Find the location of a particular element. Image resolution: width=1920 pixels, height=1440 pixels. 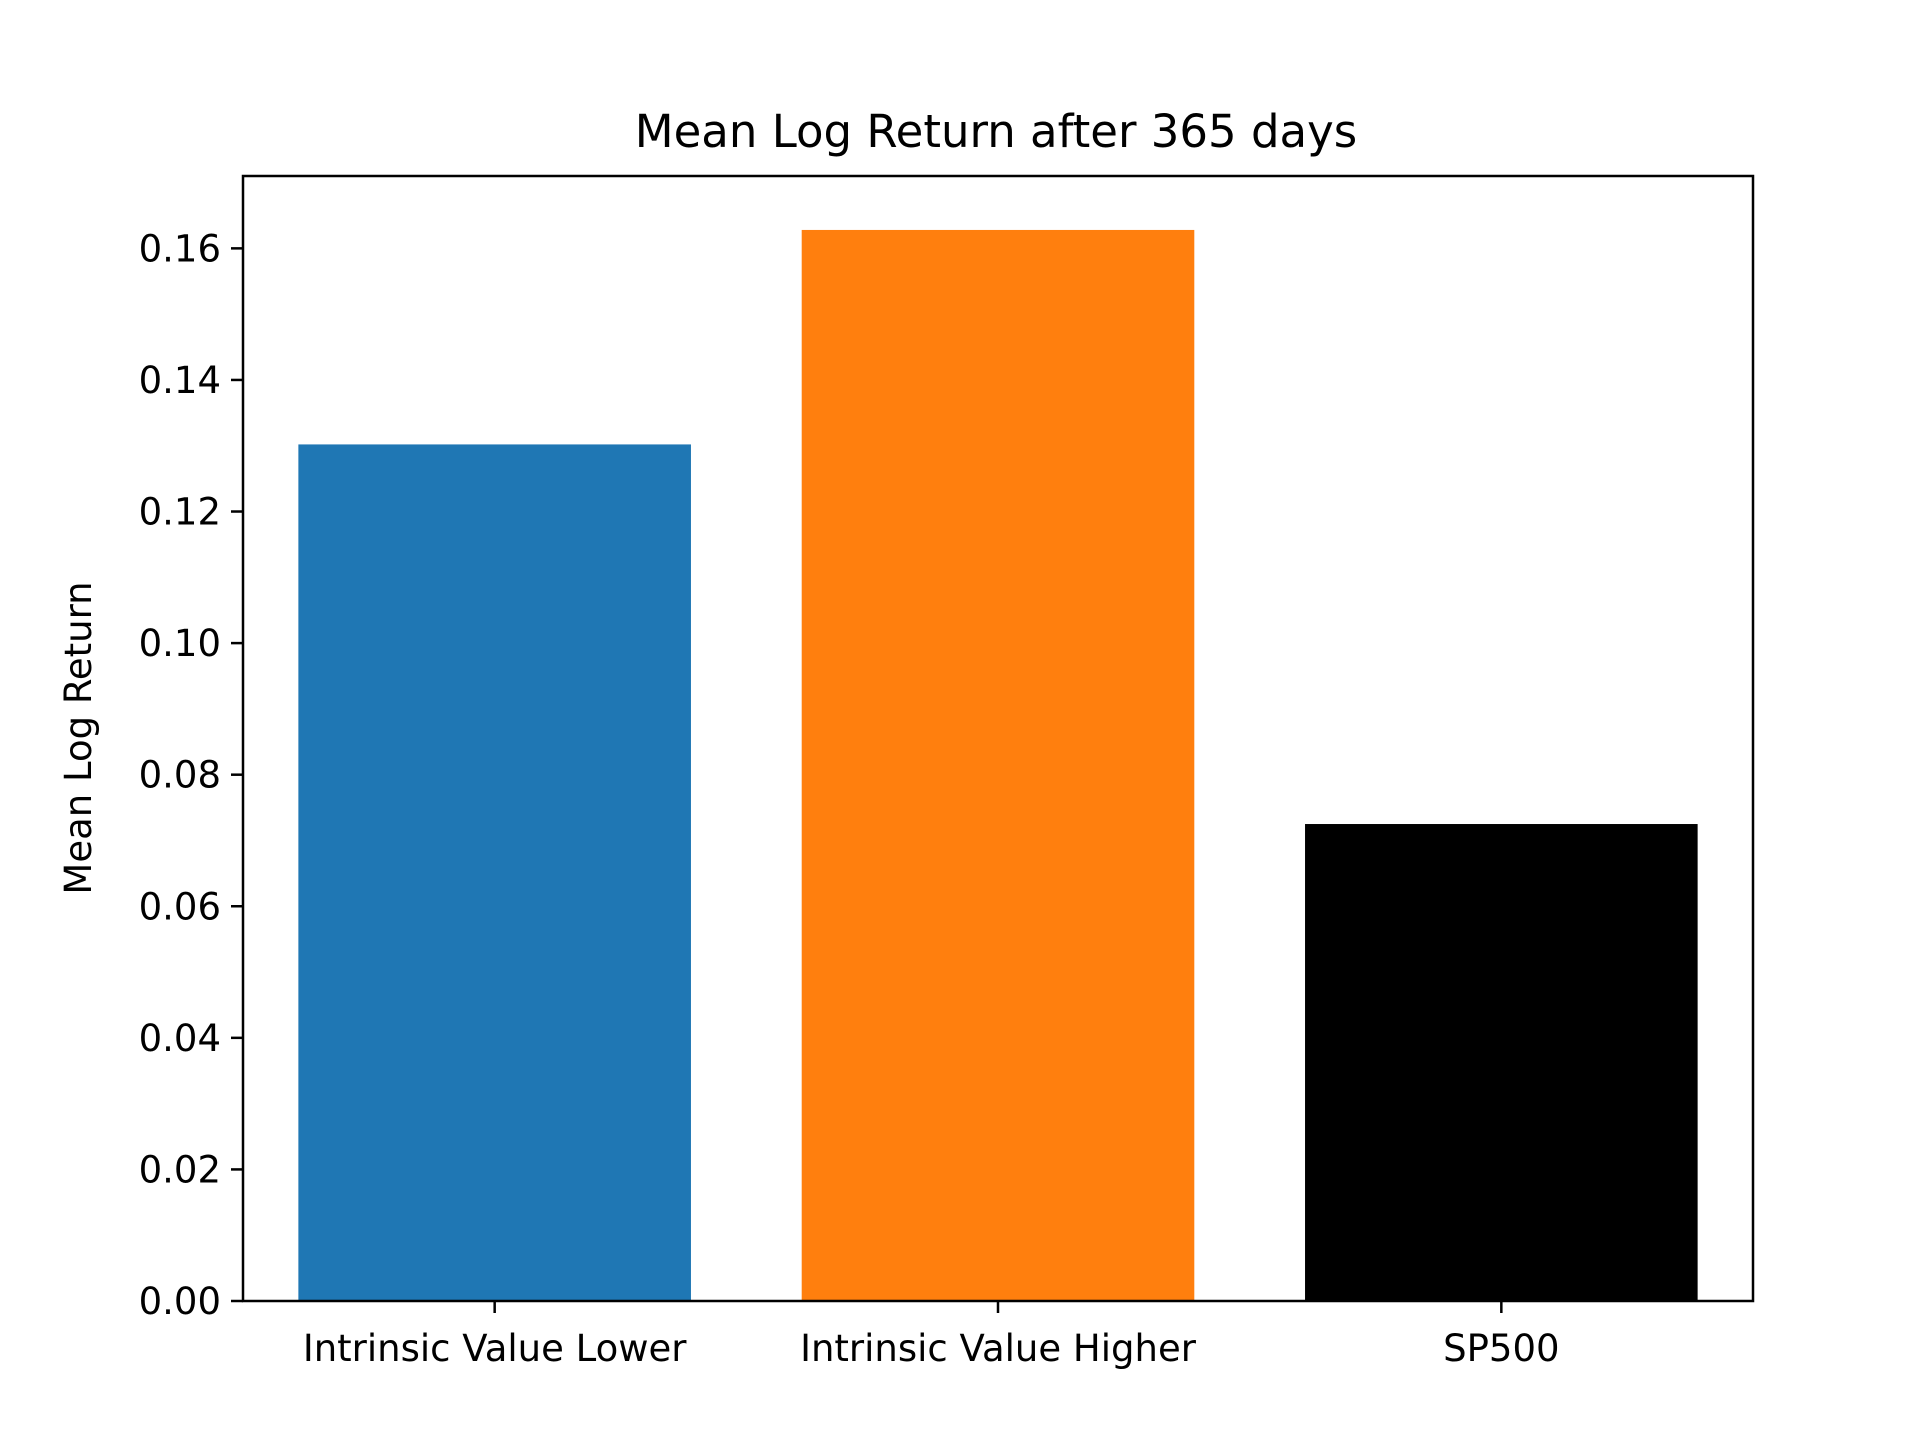

chart-title: Mean Log Return after 365 days is located at coordinates (996, 131).